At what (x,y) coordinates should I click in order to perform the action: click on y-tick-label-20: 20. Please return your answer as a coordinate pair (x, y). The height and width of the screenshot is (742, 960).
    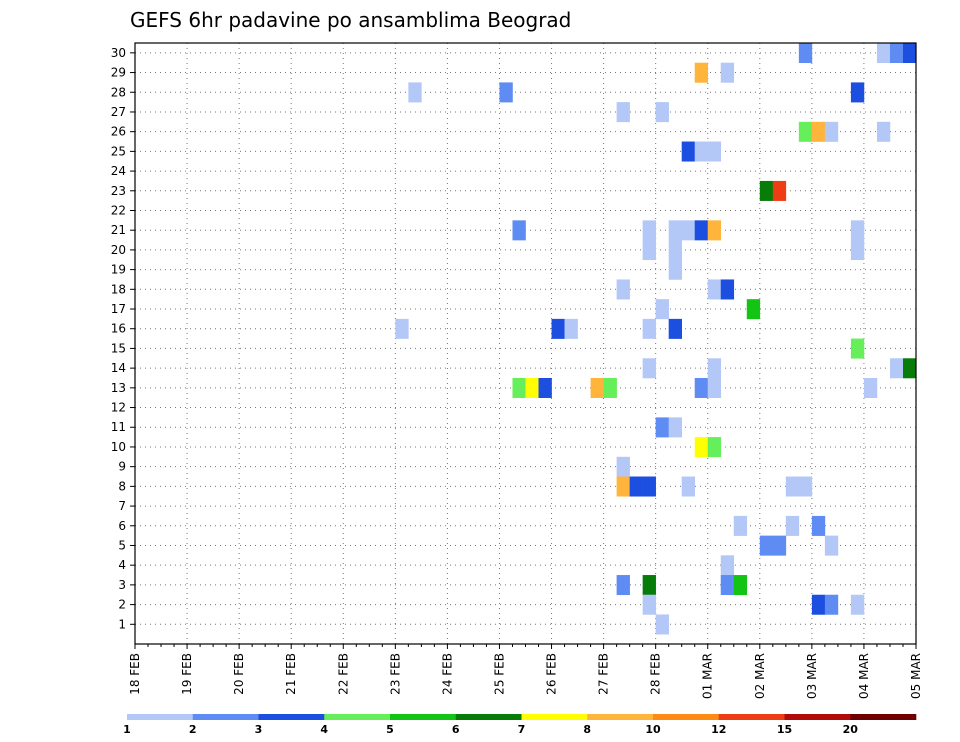
    Looking at the image, I should click on (118, 250).